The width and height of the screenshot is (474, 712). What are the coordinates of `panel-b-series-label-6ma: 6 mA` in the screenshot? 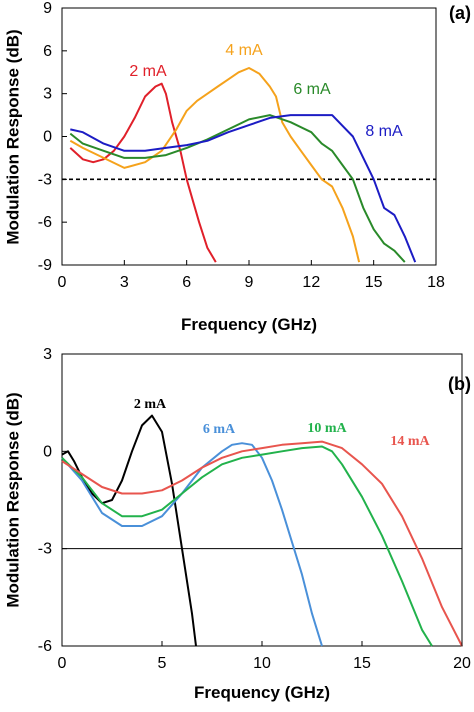 It's located at (219, 429).